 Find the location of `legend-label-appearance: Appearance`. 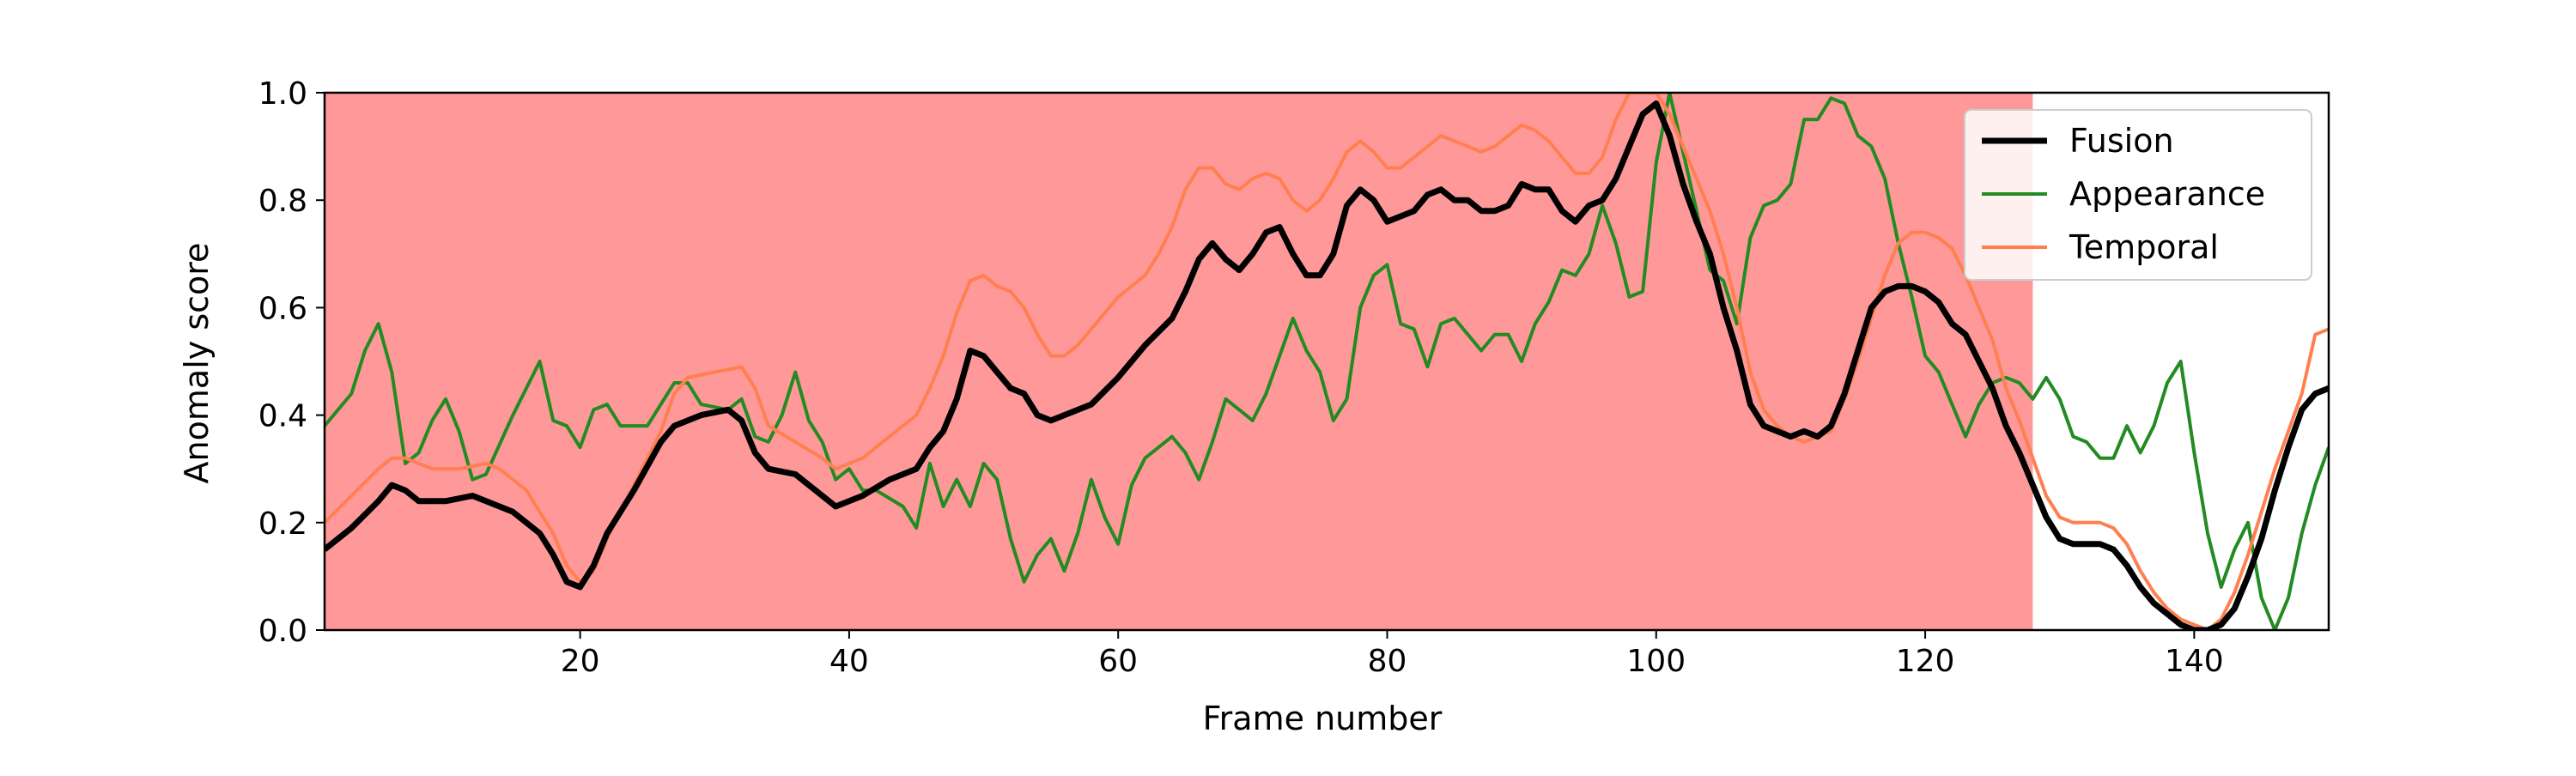

legend-label-appearance: Appearance is located at coordinates (2167, 194).